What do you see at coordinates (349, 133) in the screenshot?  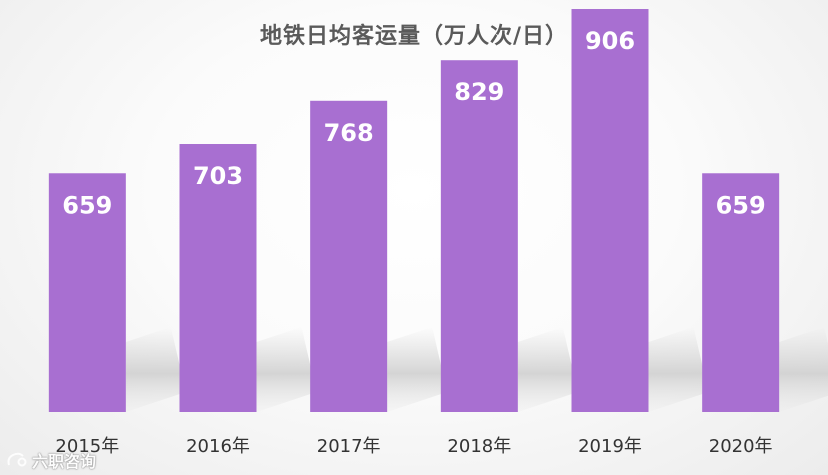 I see `data-label: 768` at bounding box center [349, 133].